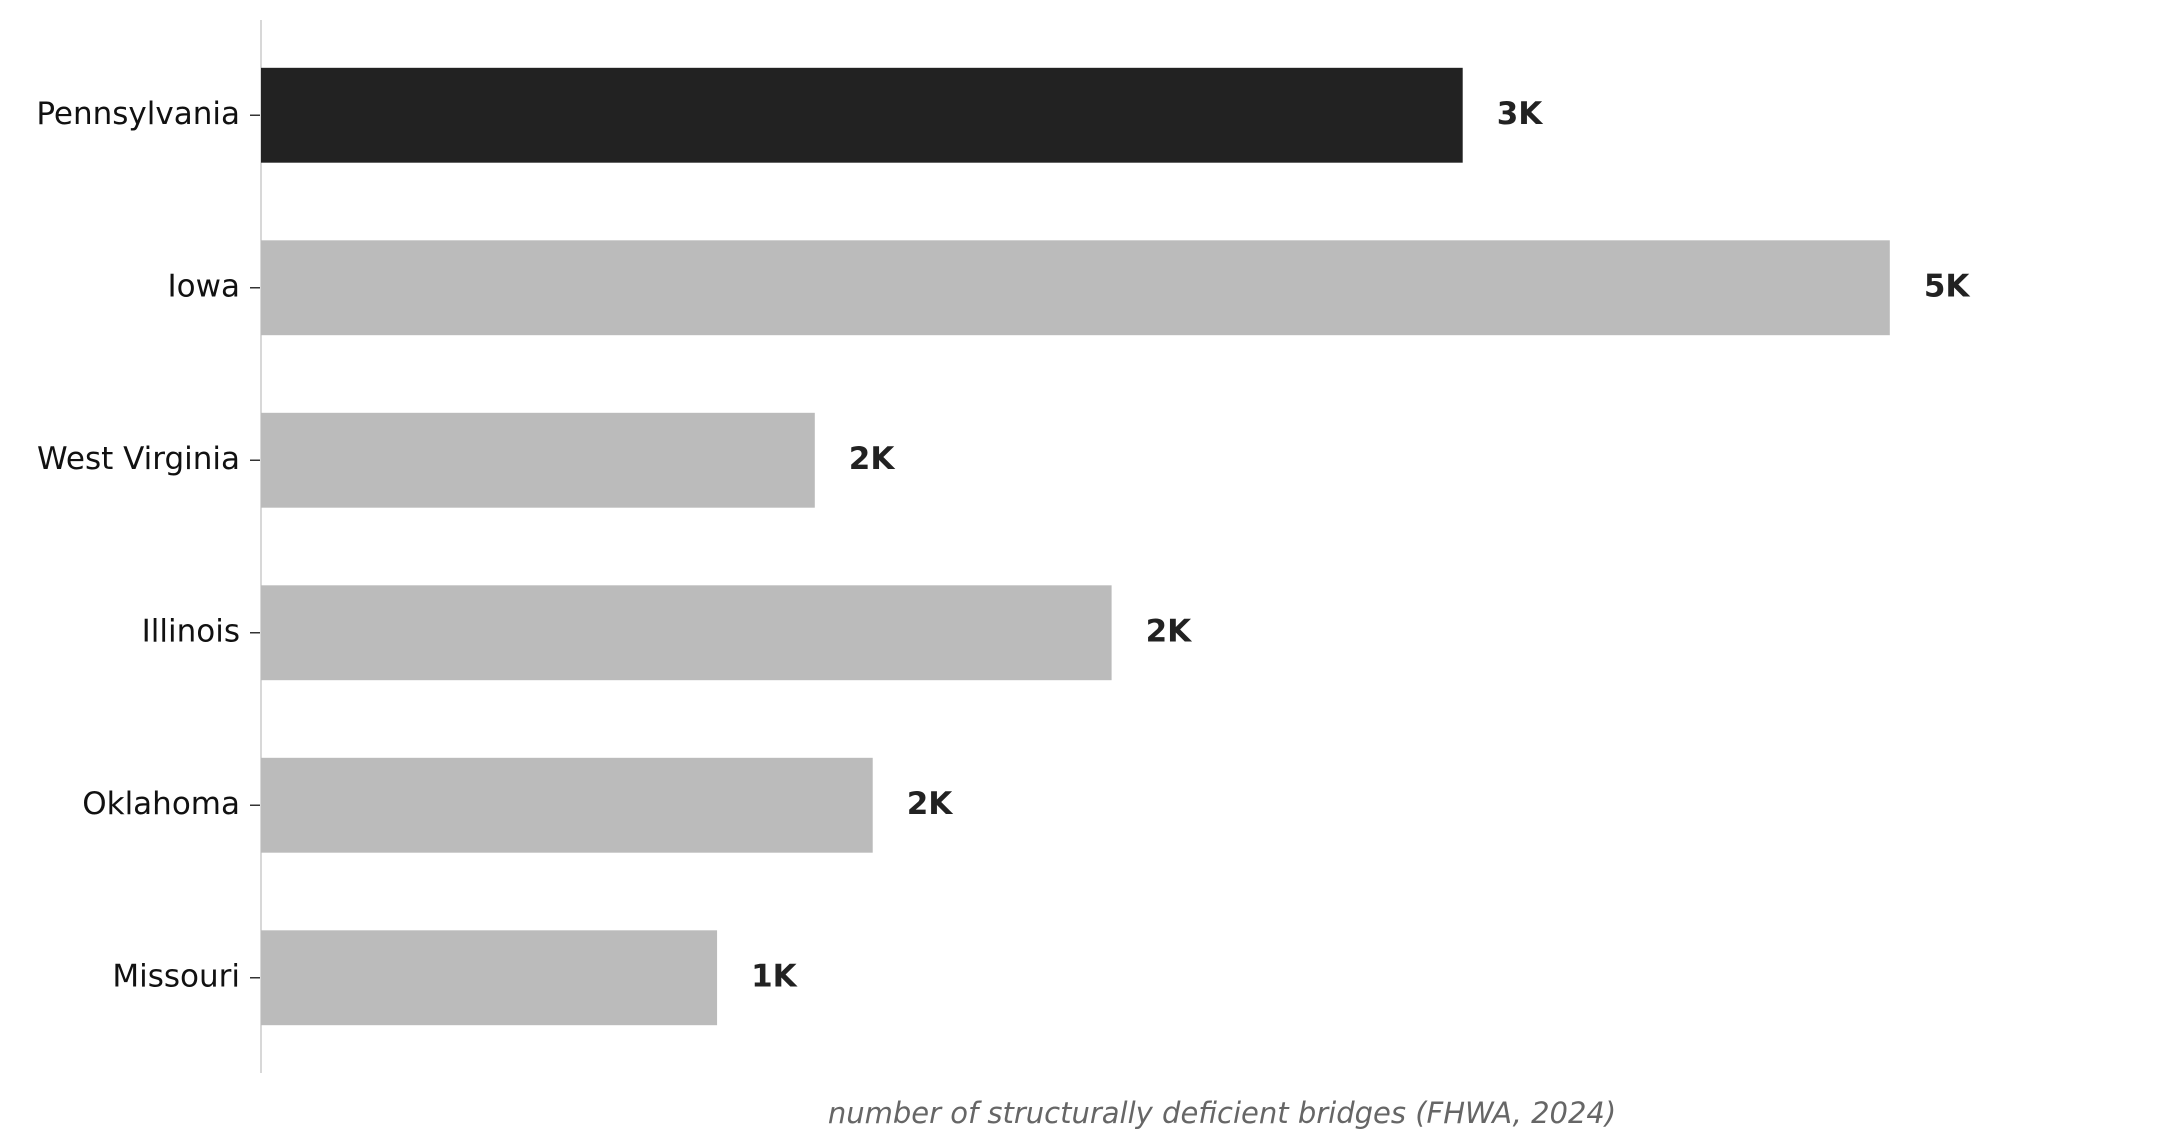 The width and height of the screenshot is (2180, 1138). What do you see at coordinates (204, 286) in the screenshot?
I see `y-tick-label: Iowa` at bounding box center [204, 286].